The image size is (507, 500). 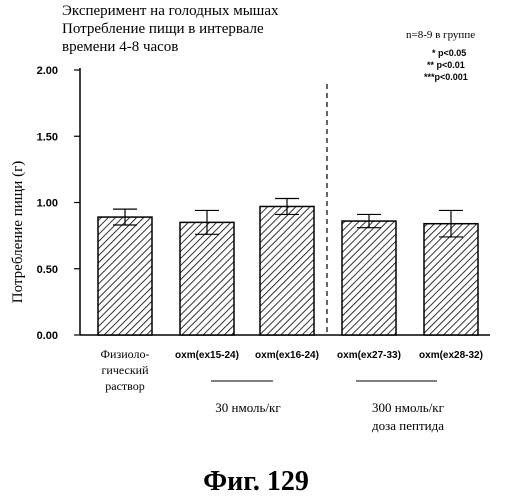 I want to click on group-label-30: 30 нмоль/кг, so click(x=247, y=407).